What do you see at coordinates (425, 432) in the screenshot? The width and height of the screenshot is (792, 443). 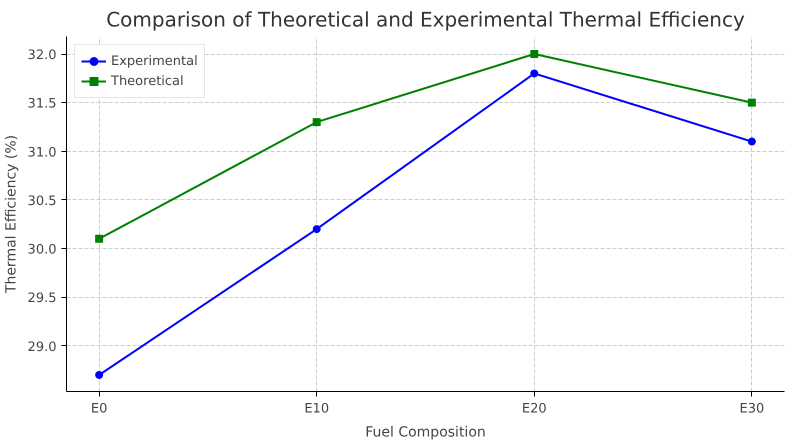 I see `x-axis-title: Fuel Composition` at bounding box center [425, 432].